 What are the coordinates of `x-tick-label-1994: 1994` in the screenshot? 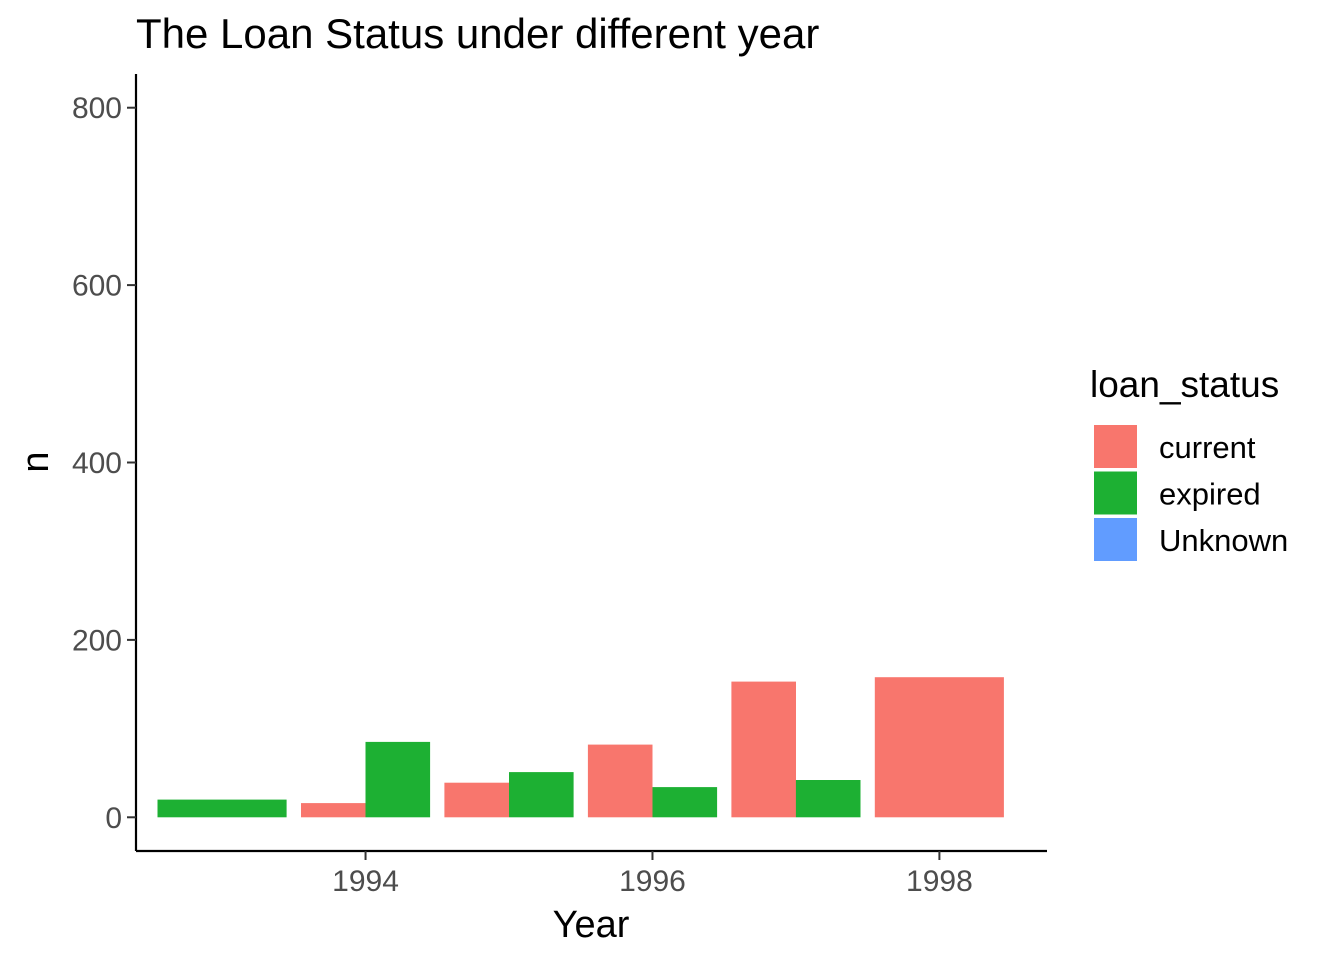 It's located at (365, 881).